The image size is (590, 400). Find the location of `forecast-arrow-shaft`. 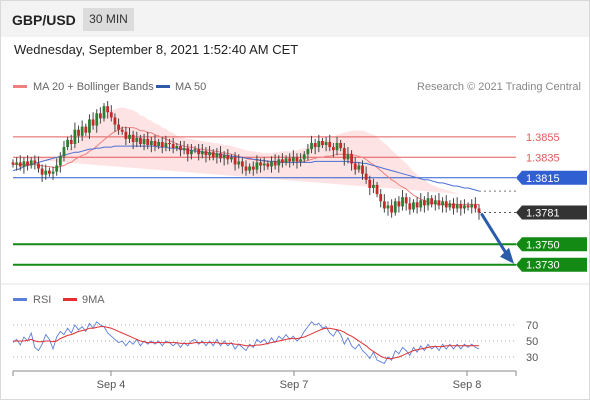

forecast-arrow-shaft is located at coordinates (494, 235).